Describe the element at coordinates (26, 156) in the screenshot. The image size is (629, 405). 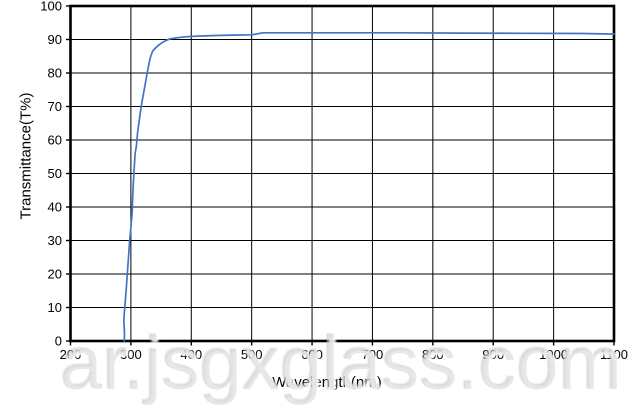
I see `y-axis-title: Transmittance(T%)` at that location.